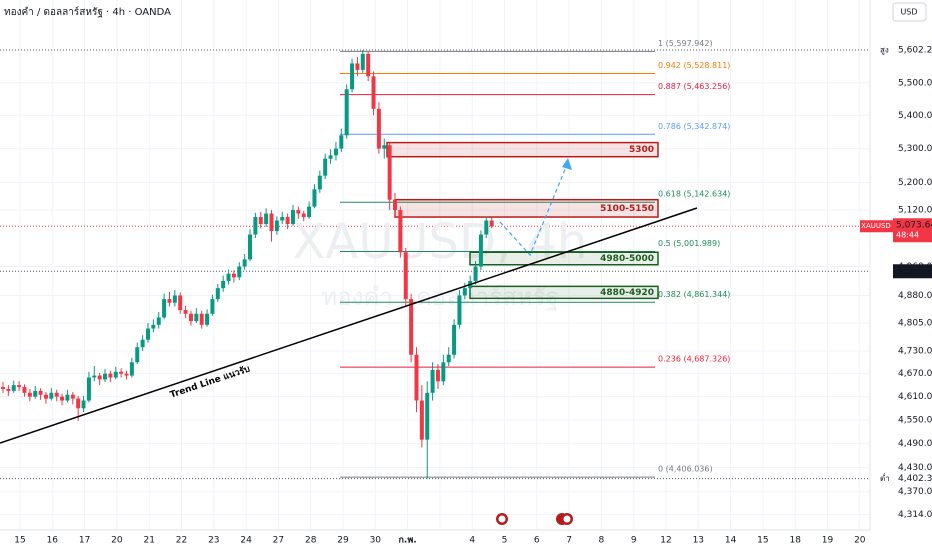 The height and width of the screenshot is (550, 932). Describe the element at coordinates (627, 209) in the screenshot. I see `zone-label: 5100-5150` at that location.